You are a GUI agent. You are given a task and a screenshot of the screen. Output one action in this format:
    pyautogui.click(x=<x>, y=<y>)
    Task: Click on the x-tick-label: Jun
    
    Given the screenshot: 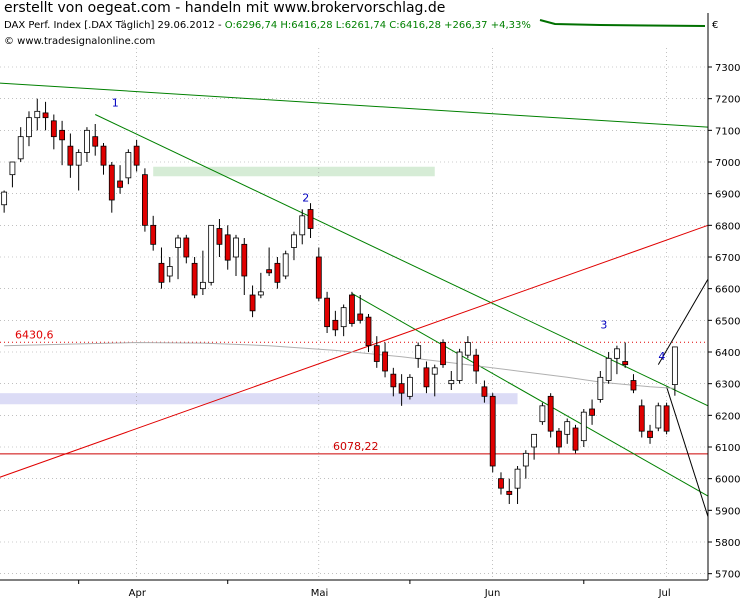 What is the action you would take?
    pyautogui.click(x=492, y=593)
    